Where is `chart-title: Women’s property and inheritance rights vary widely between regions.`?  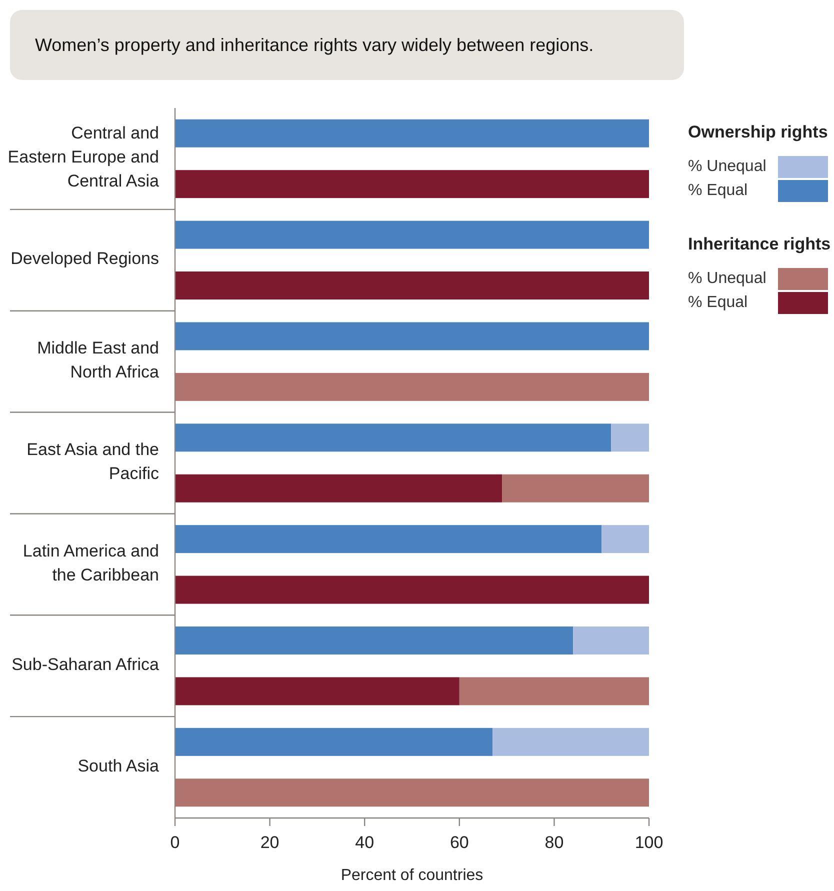 chart-title: Women’s property and inheritance rights vary widely between regions. is located at coordinates (314, 44).